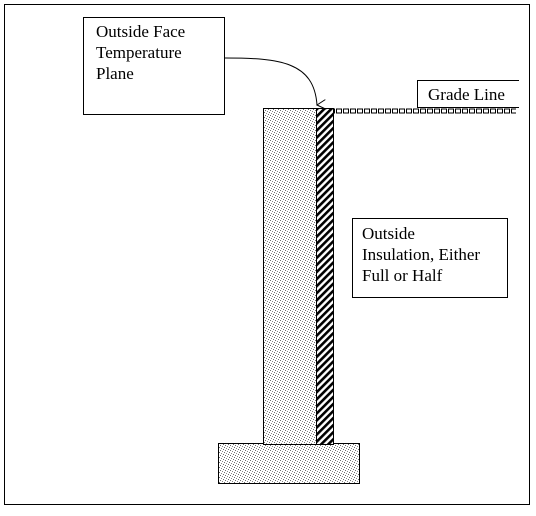 The image size is (536, 516). What do you see at coordinates (154, 66) in the screenshot?
I see `outside-face-temperature-plane-label: Outside Face Temperature Plane` at bounding box center [154, 66].